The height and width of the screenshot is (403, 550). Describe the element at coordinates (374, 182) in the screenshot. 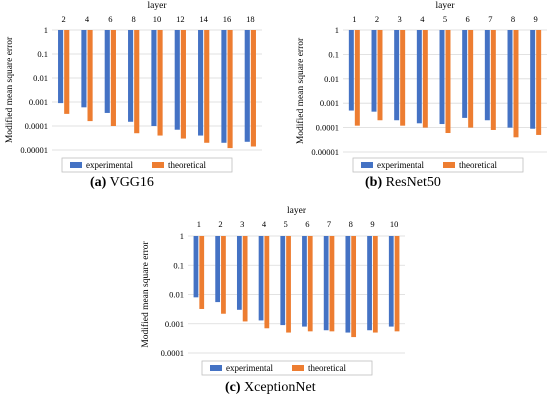

I see `caption-label: (b)` at that location.